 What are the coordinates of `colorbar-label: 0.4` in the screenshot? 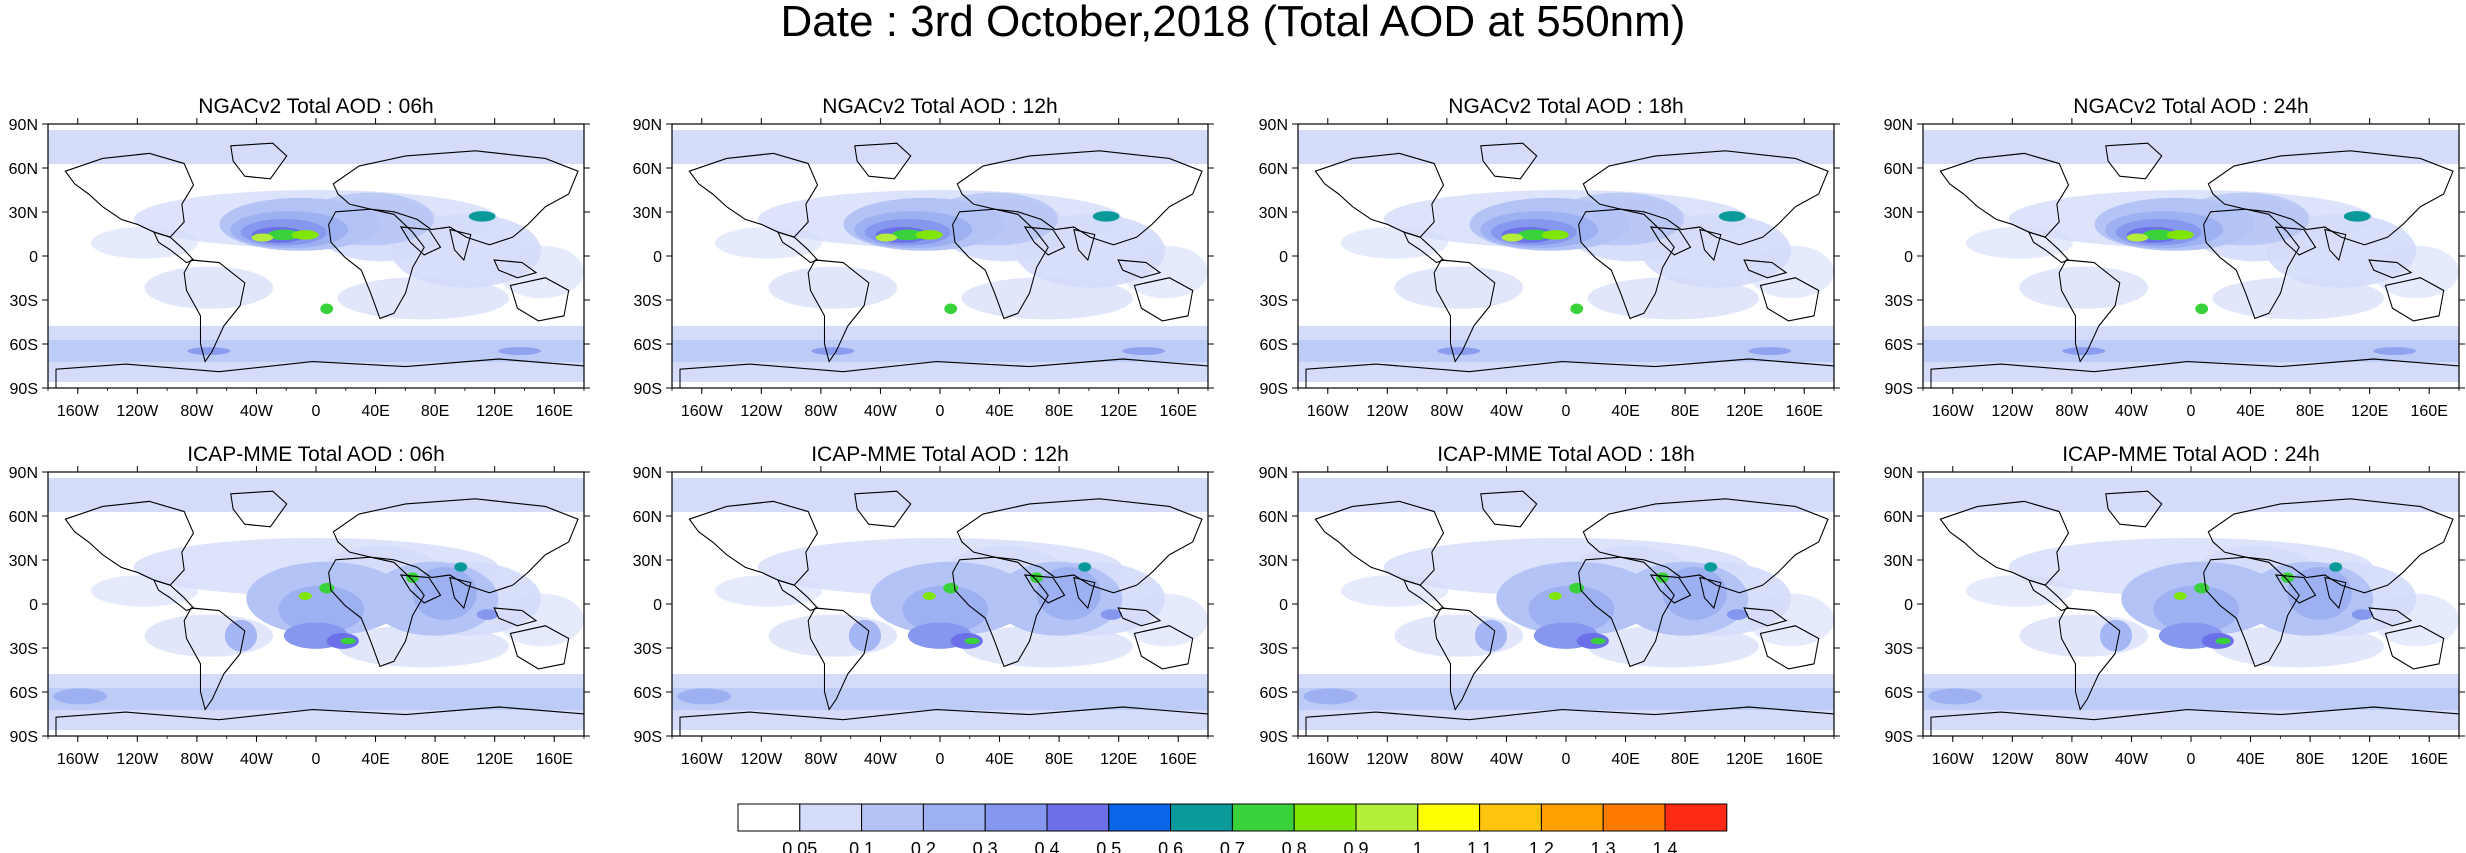 It's located at (1046, 846).